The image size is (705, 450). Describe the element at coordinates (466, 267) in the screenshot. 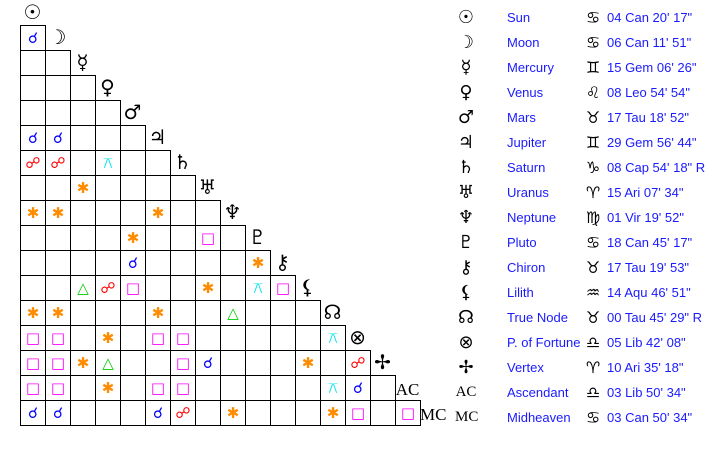

I see `chiron-icon: ⚷` at that location.